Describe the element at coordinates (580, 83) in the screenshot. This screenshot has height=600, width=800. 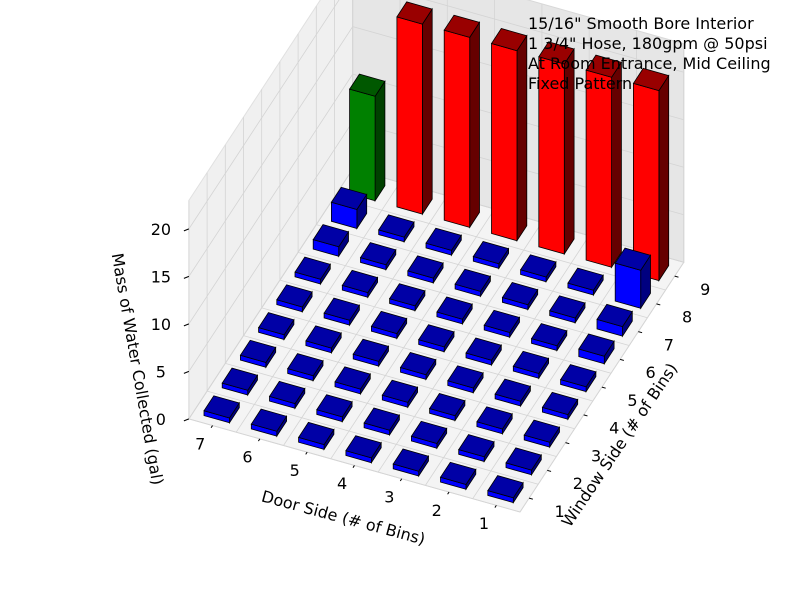
I see `annotation-line-4: Fixed Pattern` at that location.